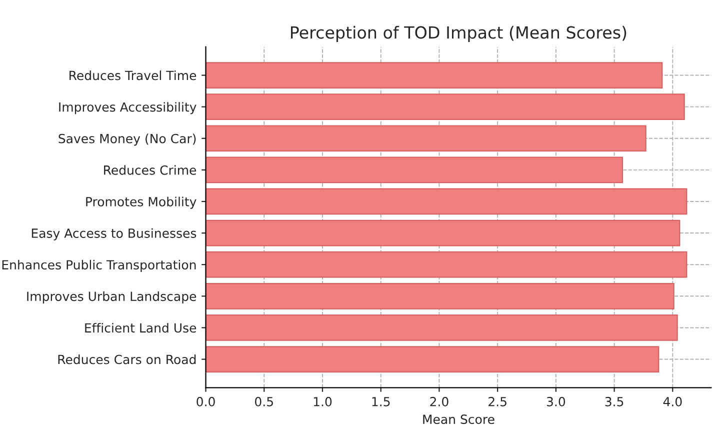 The height and width of the screenshot is (426, 722). Describe the element at coordinates (264, 401) in the screenshot. I see `x-tick-label: 0.5` at that location.